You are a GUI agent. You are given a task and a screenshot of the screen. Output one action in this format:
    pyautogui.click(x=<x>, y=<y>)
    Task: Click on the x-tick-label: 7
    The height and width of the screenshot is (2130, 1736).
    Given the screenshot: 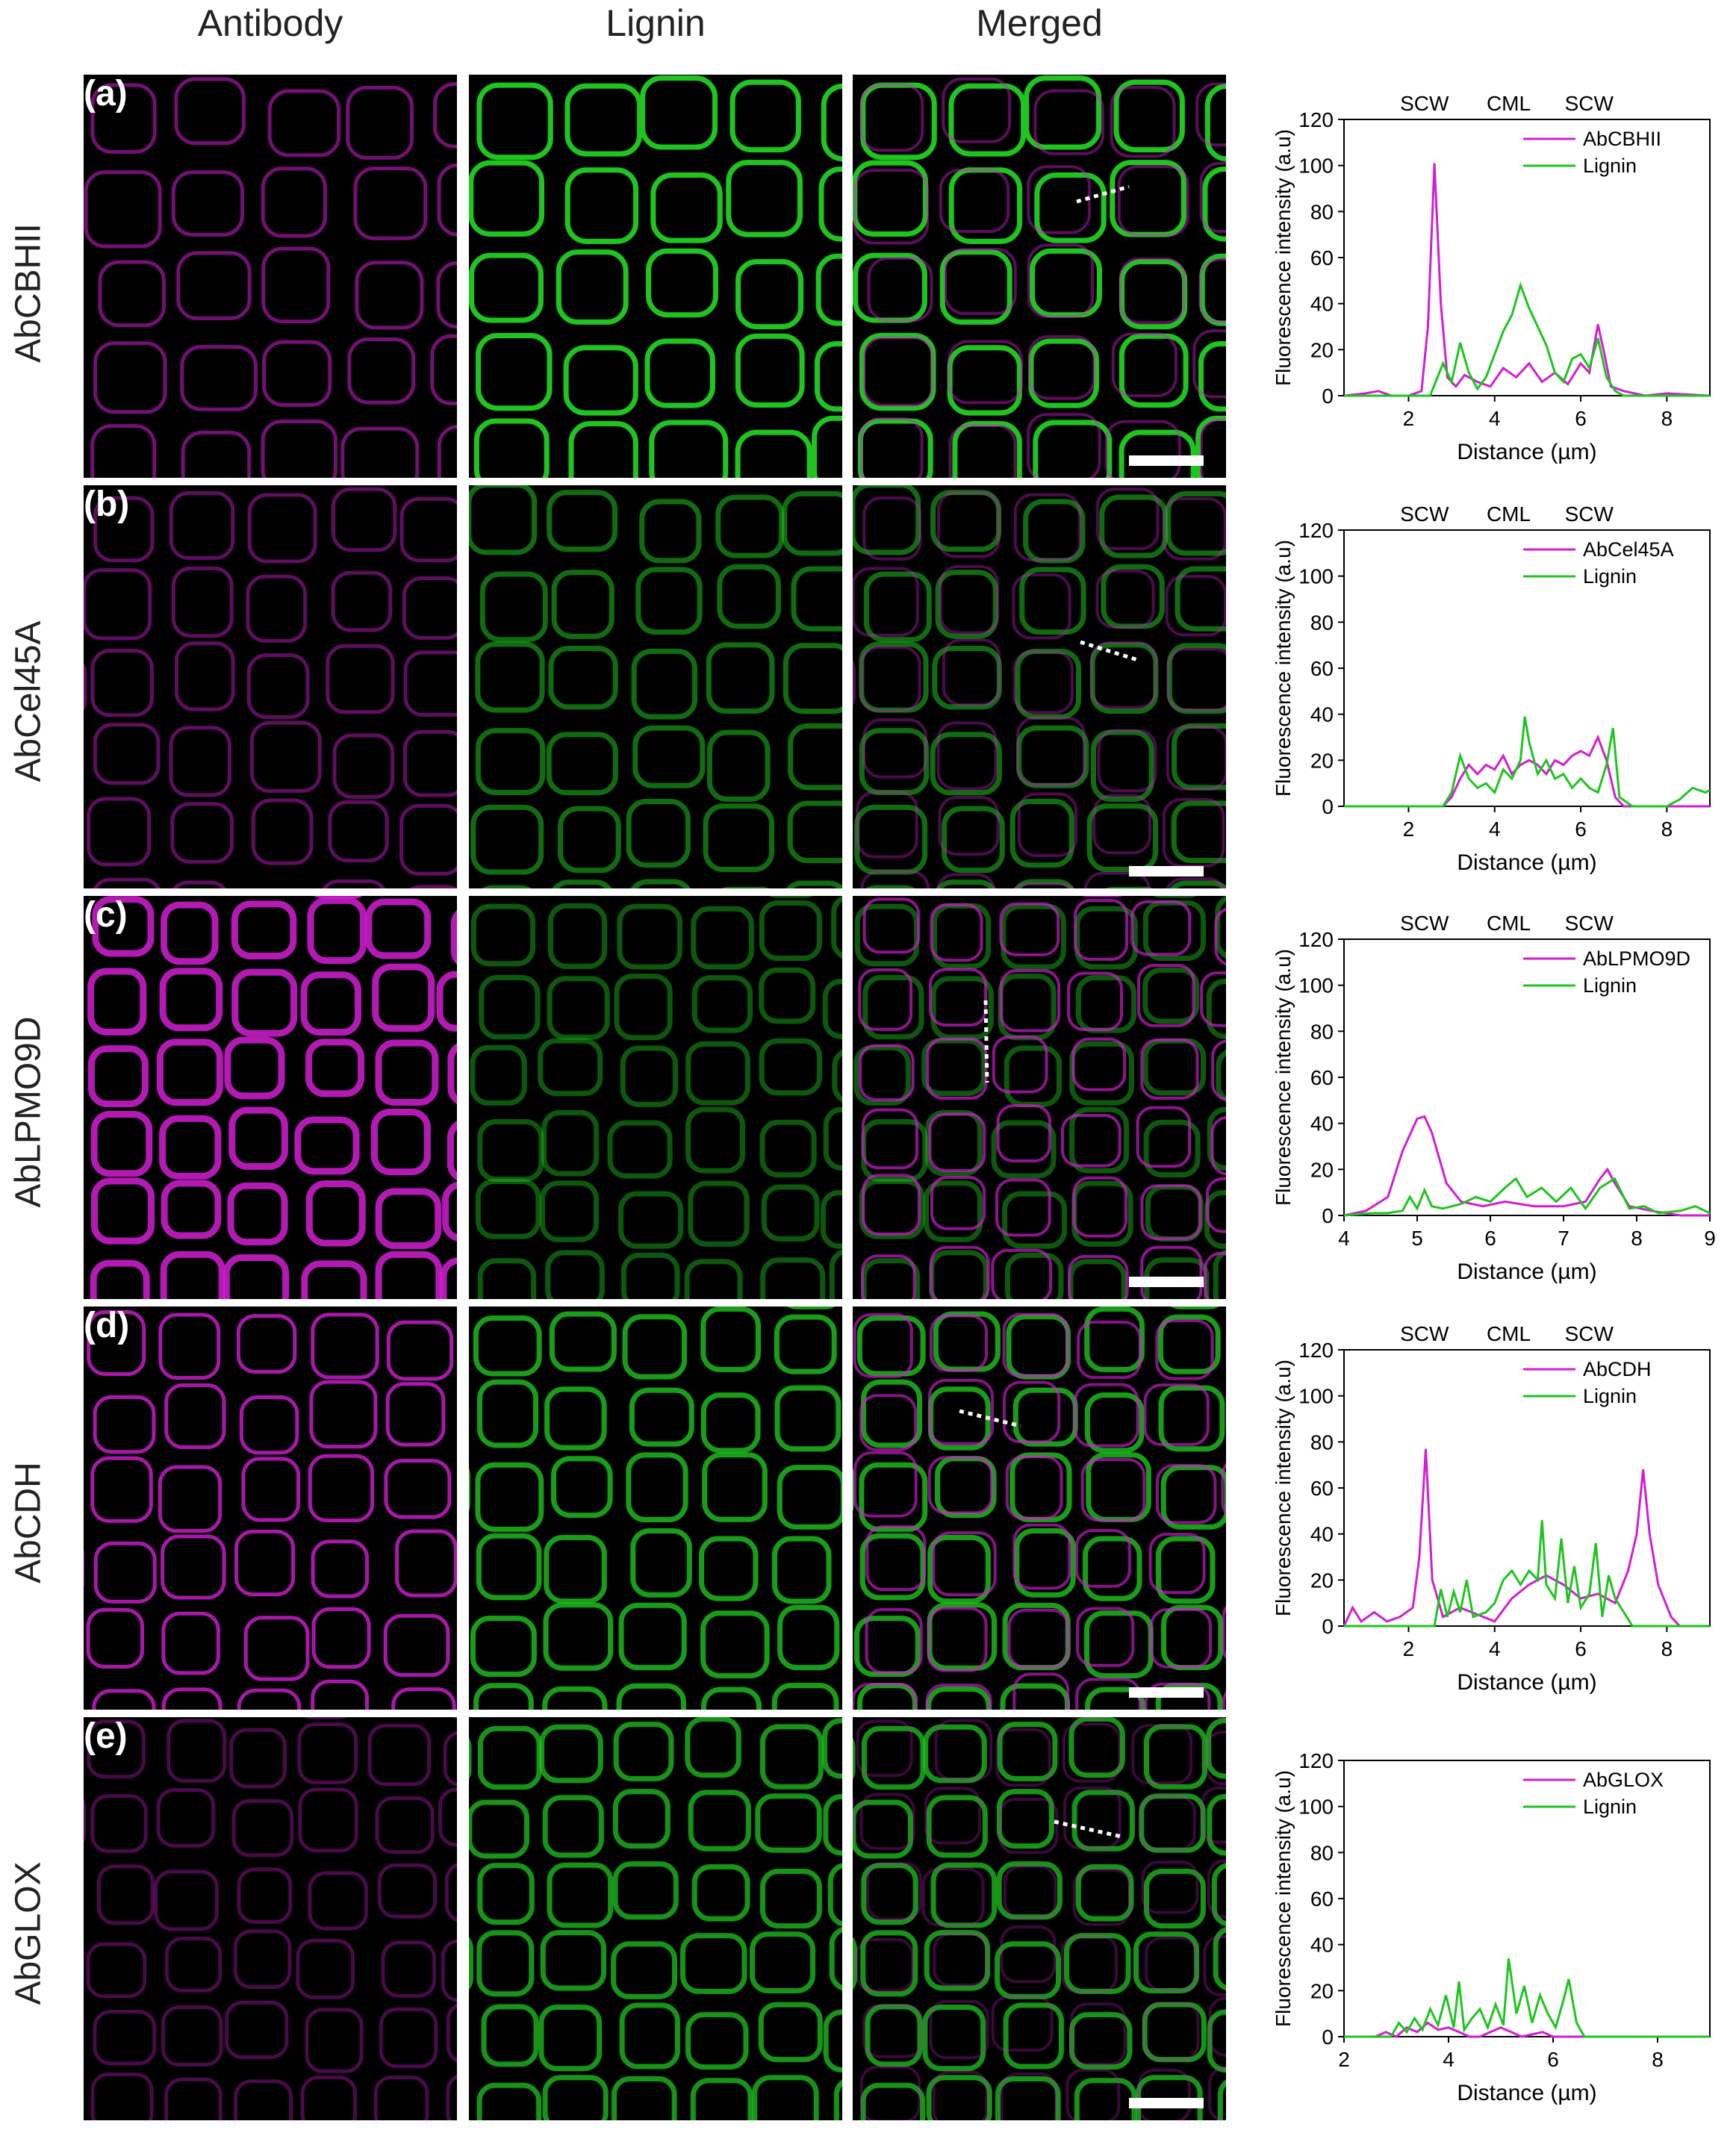 What is the action you would take?
    pyautogui.click(x=1563, y=1238)
    